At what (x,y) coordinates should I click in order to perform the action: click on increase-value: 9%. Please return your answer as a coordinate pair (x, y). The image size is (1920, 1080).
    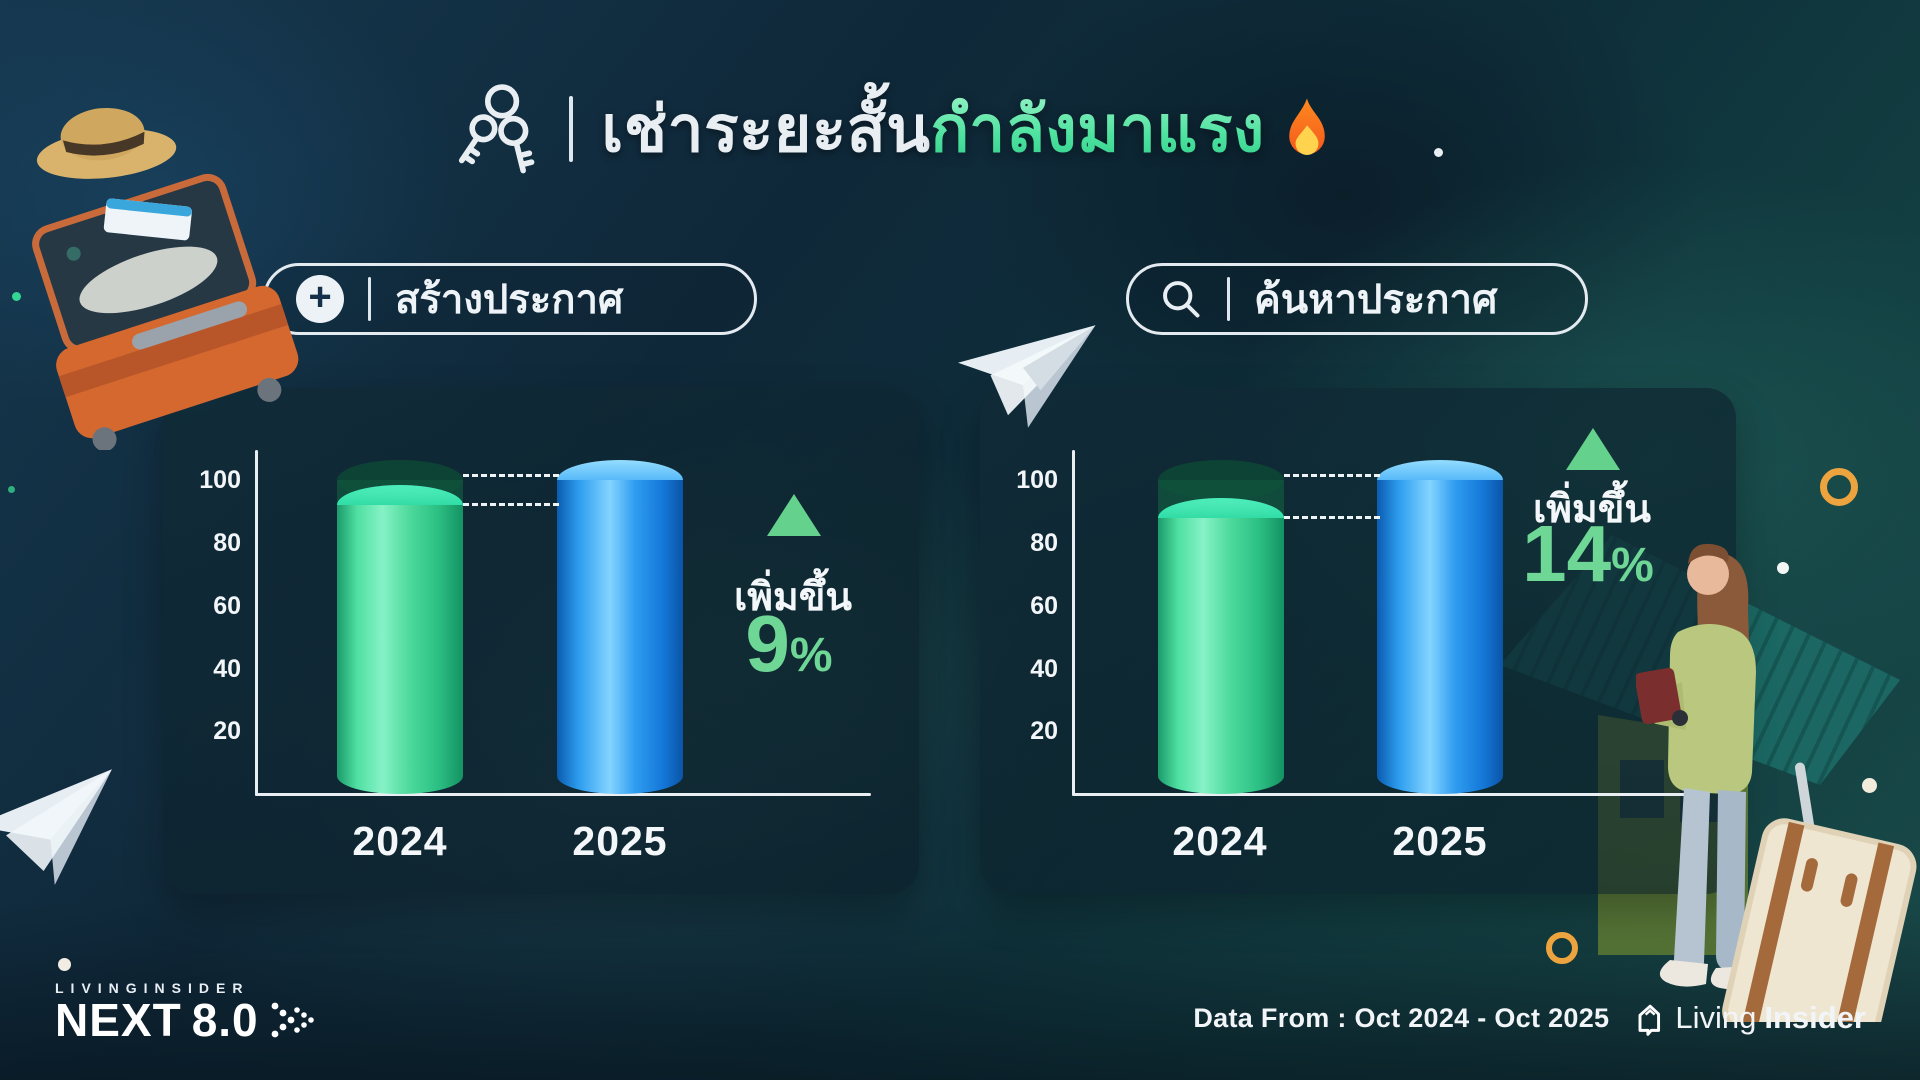
    Looking at the image, I should click on (789, 643).